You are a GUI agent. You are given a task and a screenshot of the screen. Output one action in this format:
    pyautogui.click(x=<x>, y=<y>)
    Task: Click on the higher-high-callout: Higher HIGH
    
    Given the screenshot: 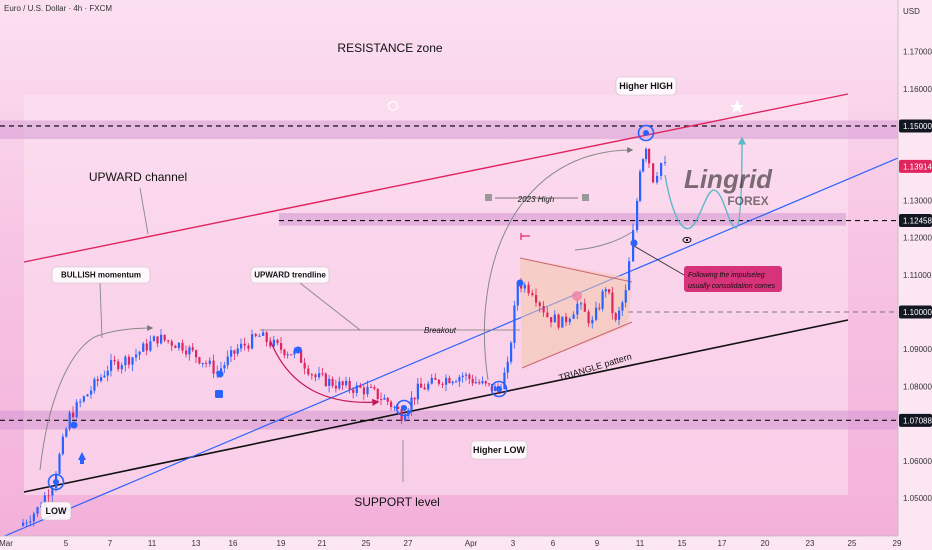 What is the action you would take?
    pyautogui.click(x=646, y=86)
    